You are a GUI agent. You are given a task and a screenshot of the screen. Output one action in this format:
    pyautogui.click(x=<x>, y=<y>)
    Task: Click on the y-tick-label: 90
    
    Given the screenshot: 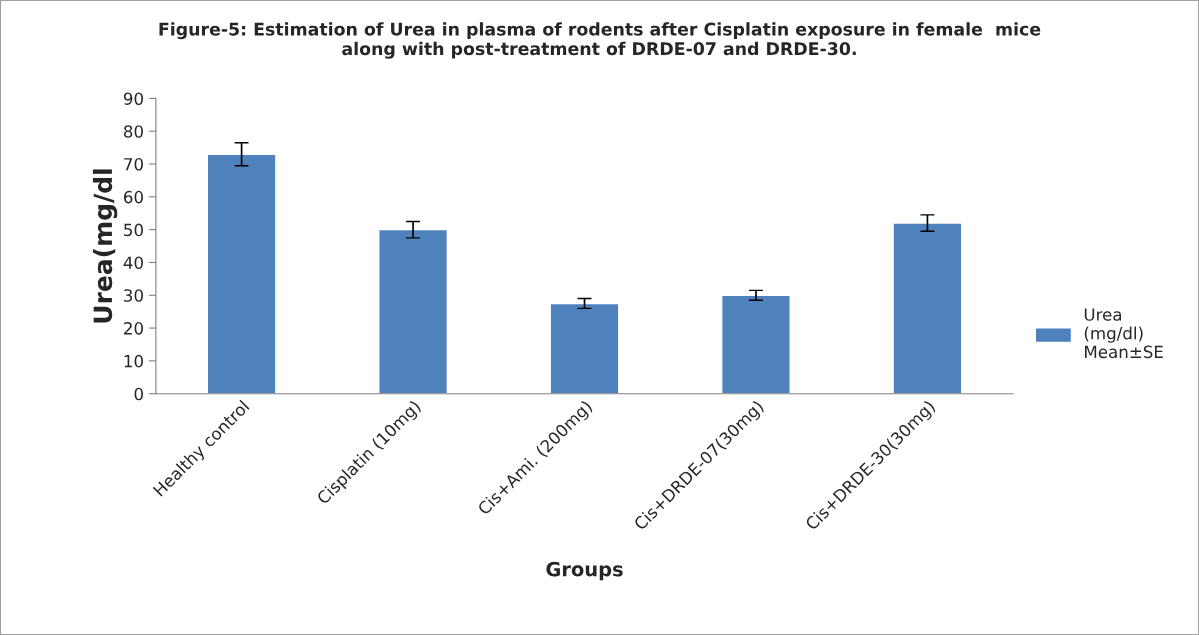 What is the action you would take?
    pyautogui.click(x=133, y=98)
    